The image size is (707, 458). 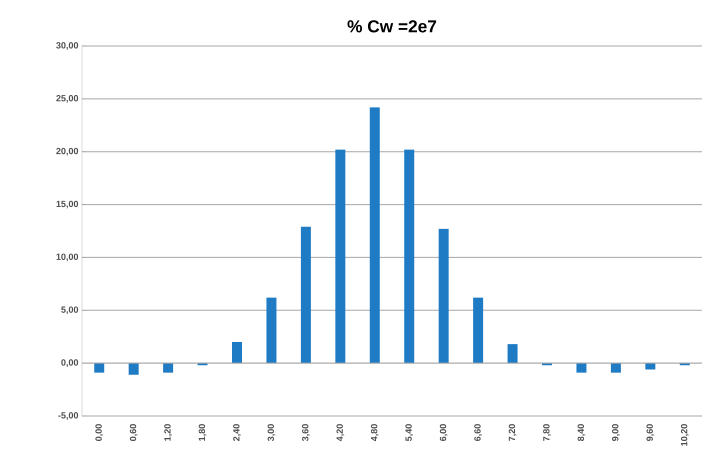 What do you see at coordinates (272, 433) in the screenshot?
I see `x-tick-label: 3,00` at bounding box center [272, 433].